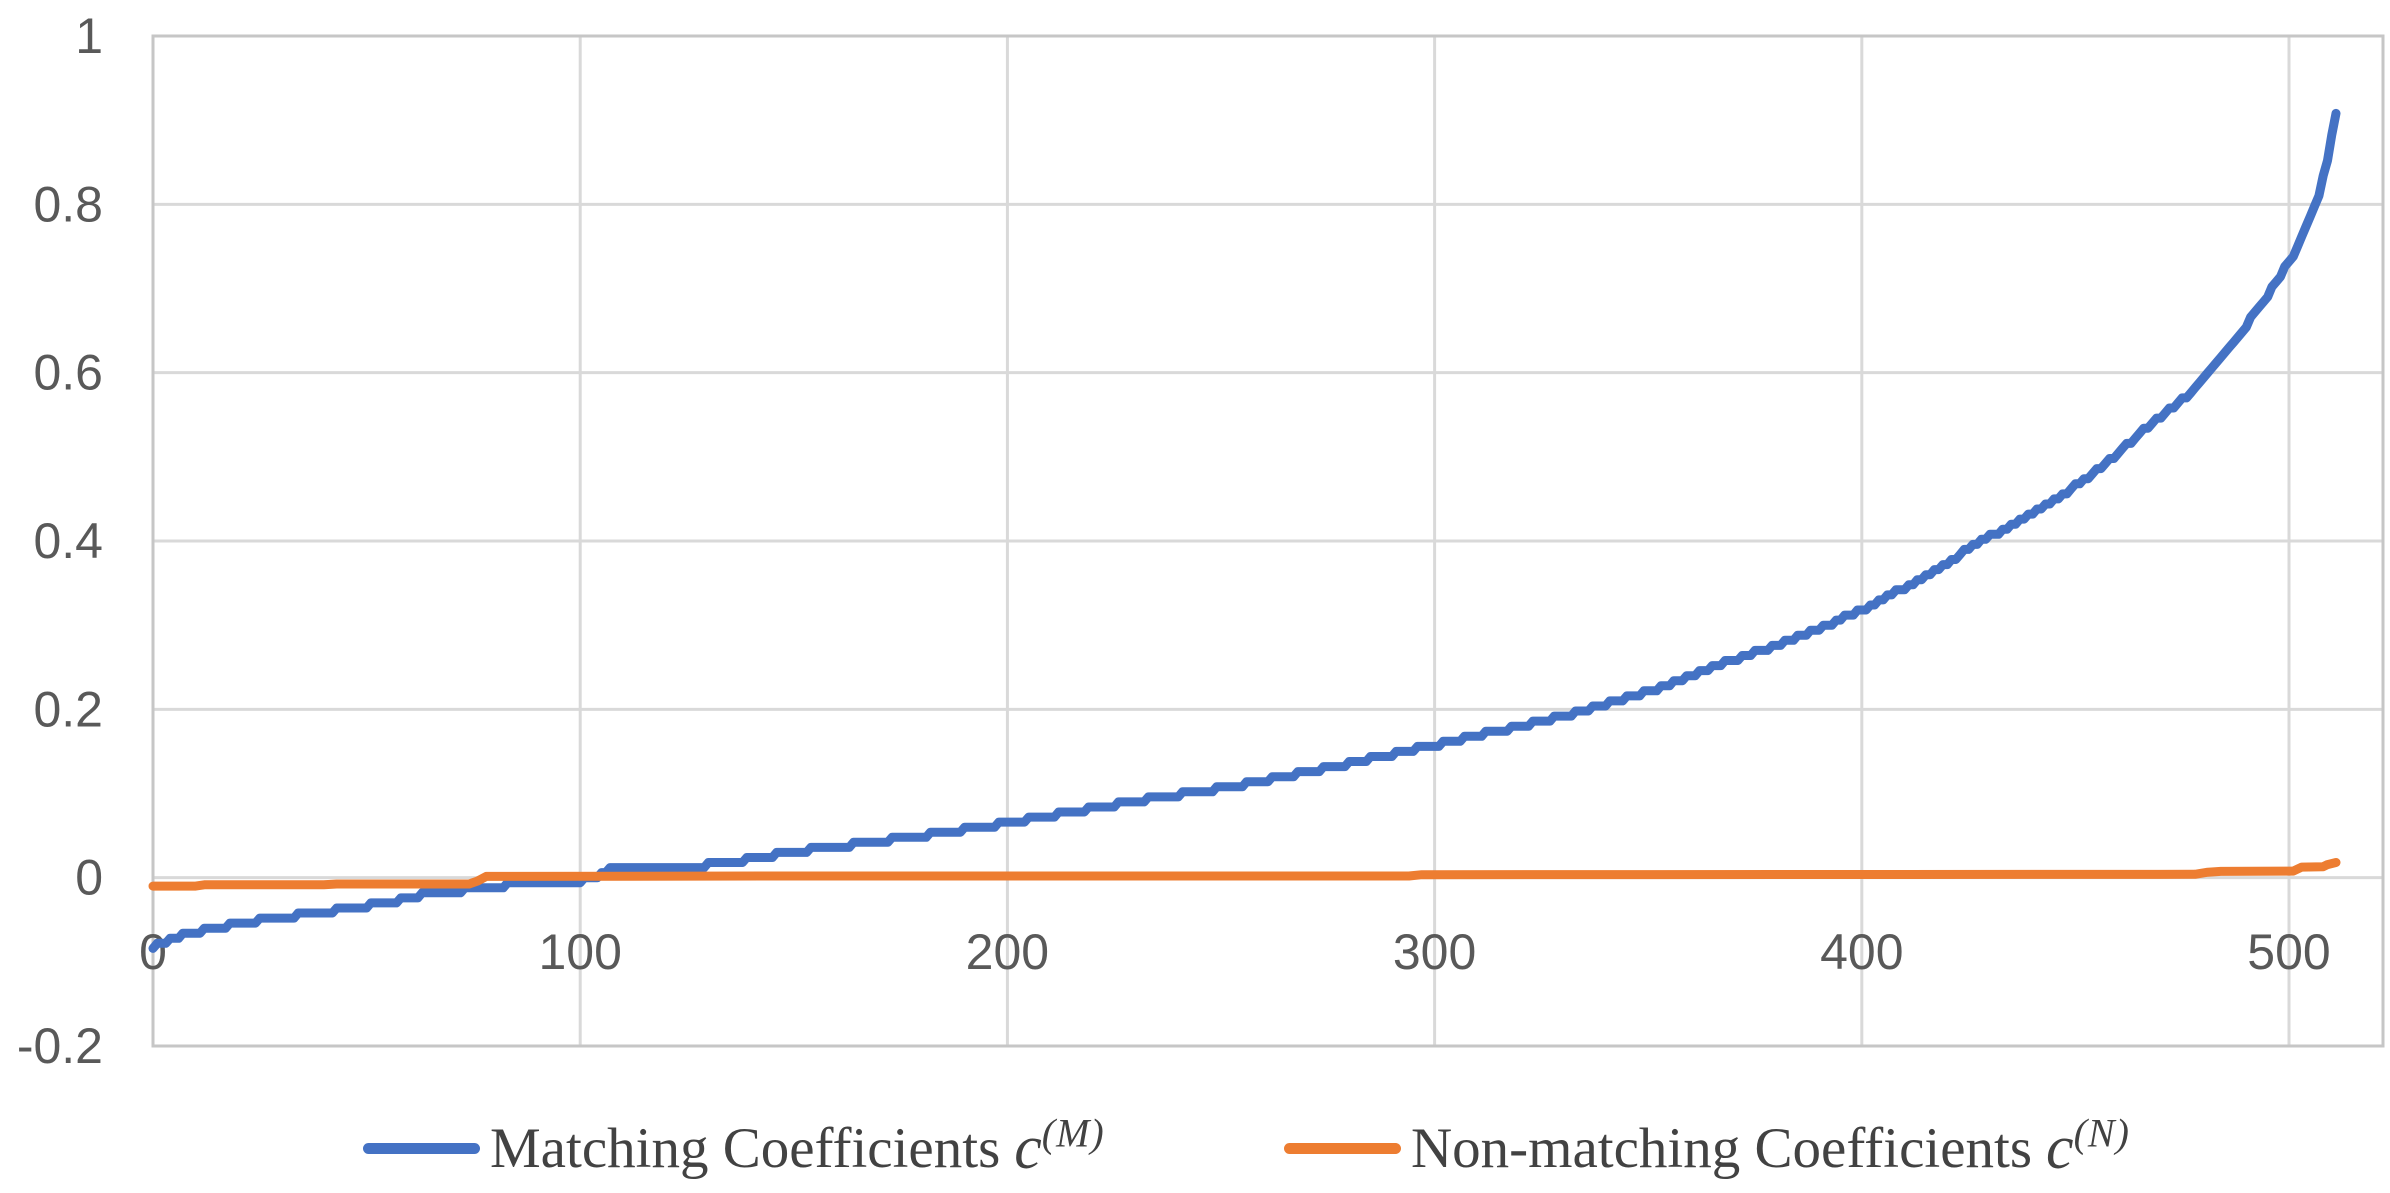  Describe the element at coordinates (1722, 1148) in the screenshot. I see `legend-label-nonmatching: Non-matching Coefficients` at that location.